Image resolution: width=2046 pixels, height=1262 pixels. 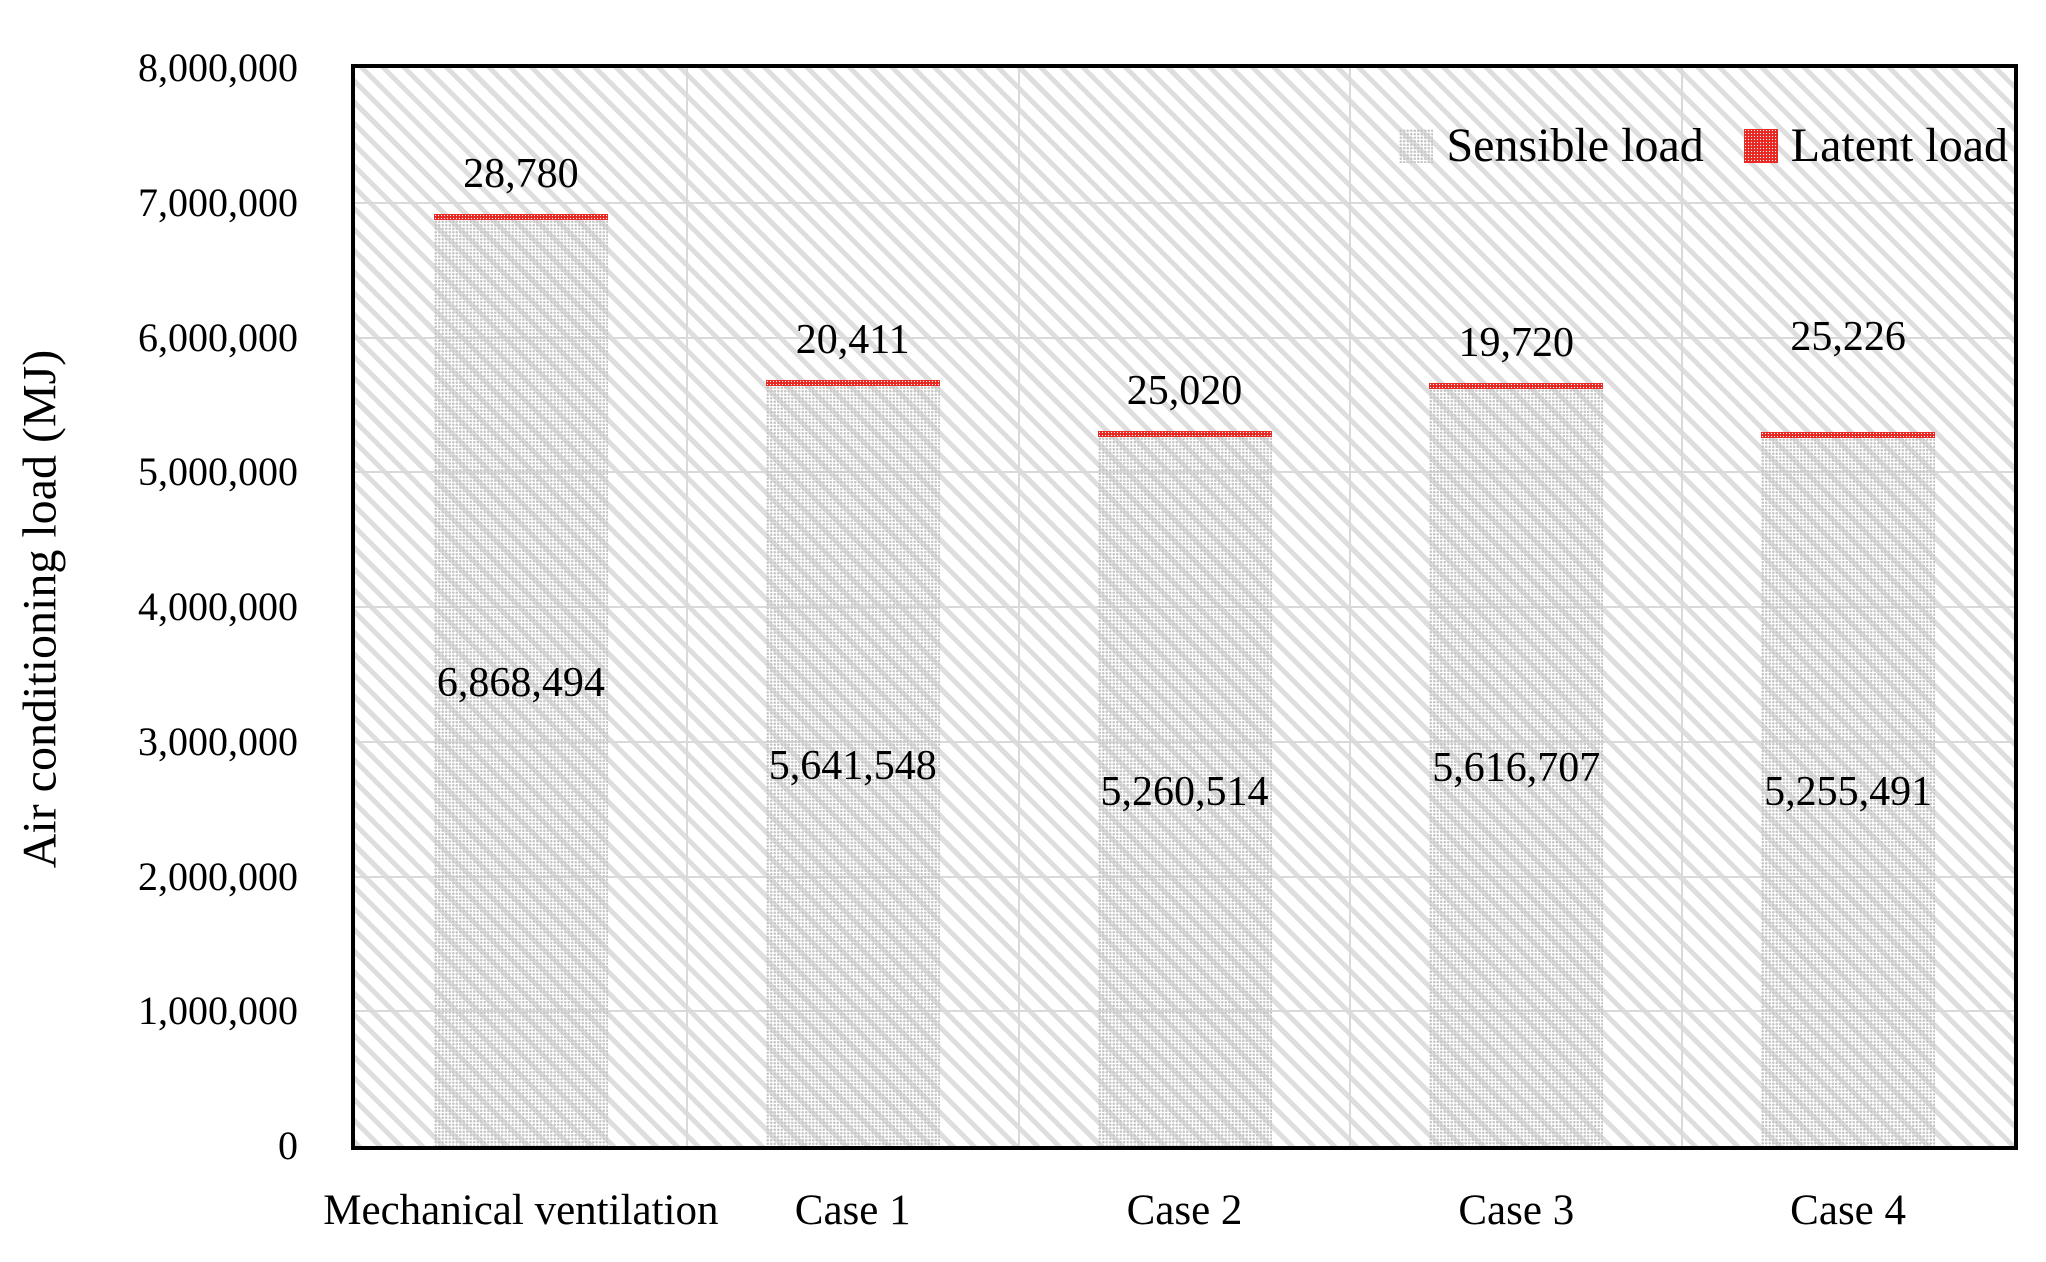 I want to click on sensible-value-label: 5,260,514, so click(x=1184, y=791).